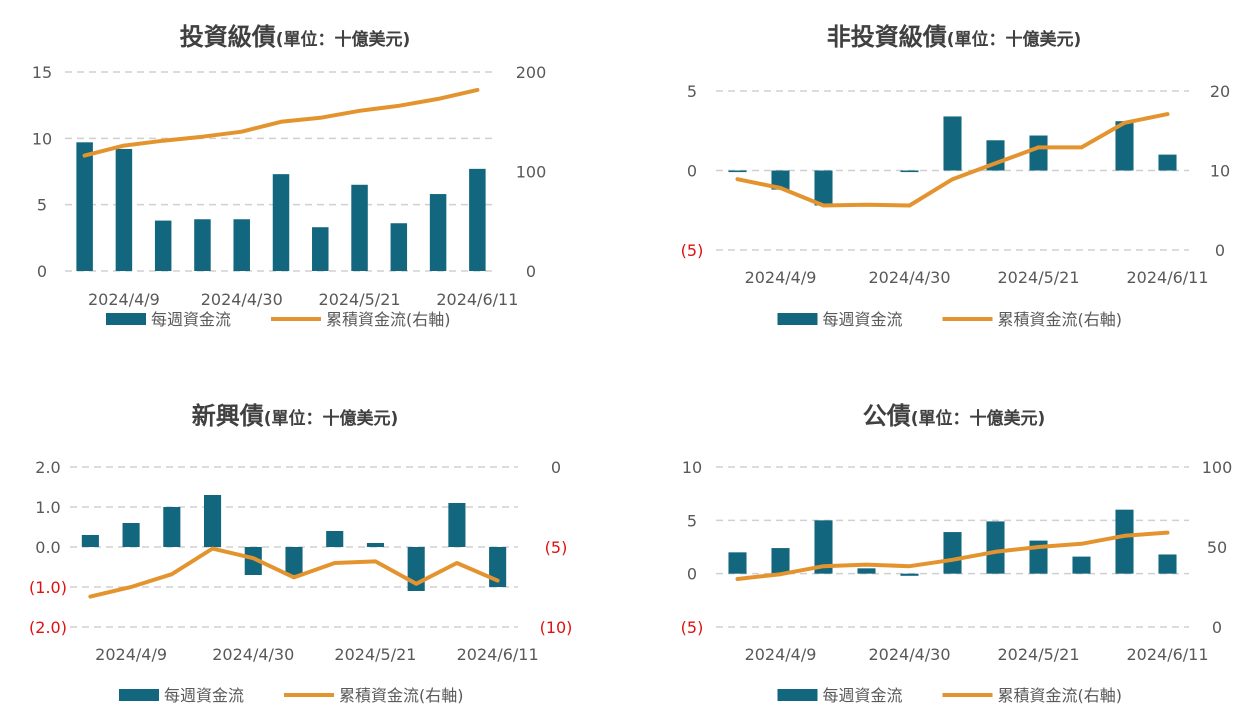 The width and height of the screenshot is (1248, 728). What do you see at coordinates (954, 37) in the screenshot?
I see `chart-title: 非投資級債(單位：十億美元)` at bounding box center [954, 37].